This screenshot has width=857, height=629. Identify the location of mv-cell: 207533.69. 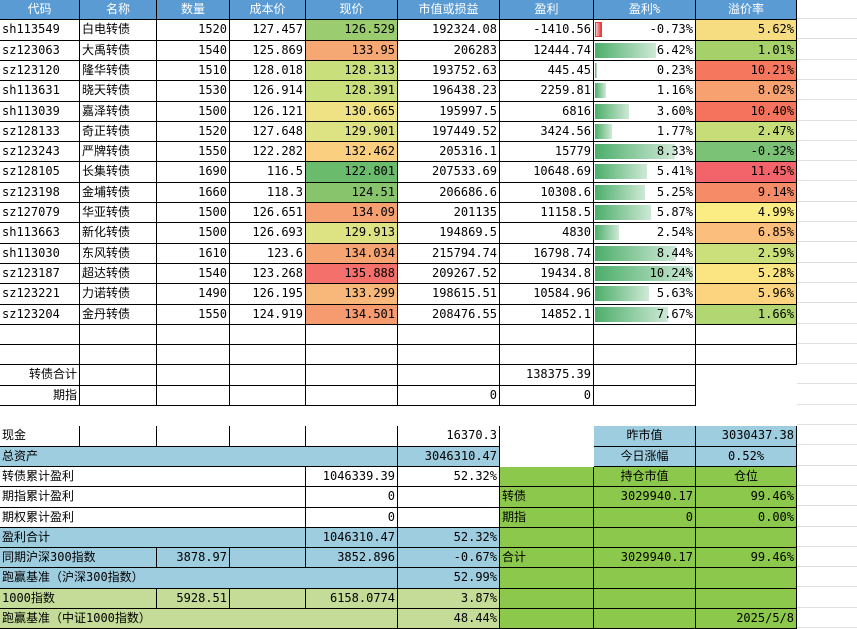
(449, 172).